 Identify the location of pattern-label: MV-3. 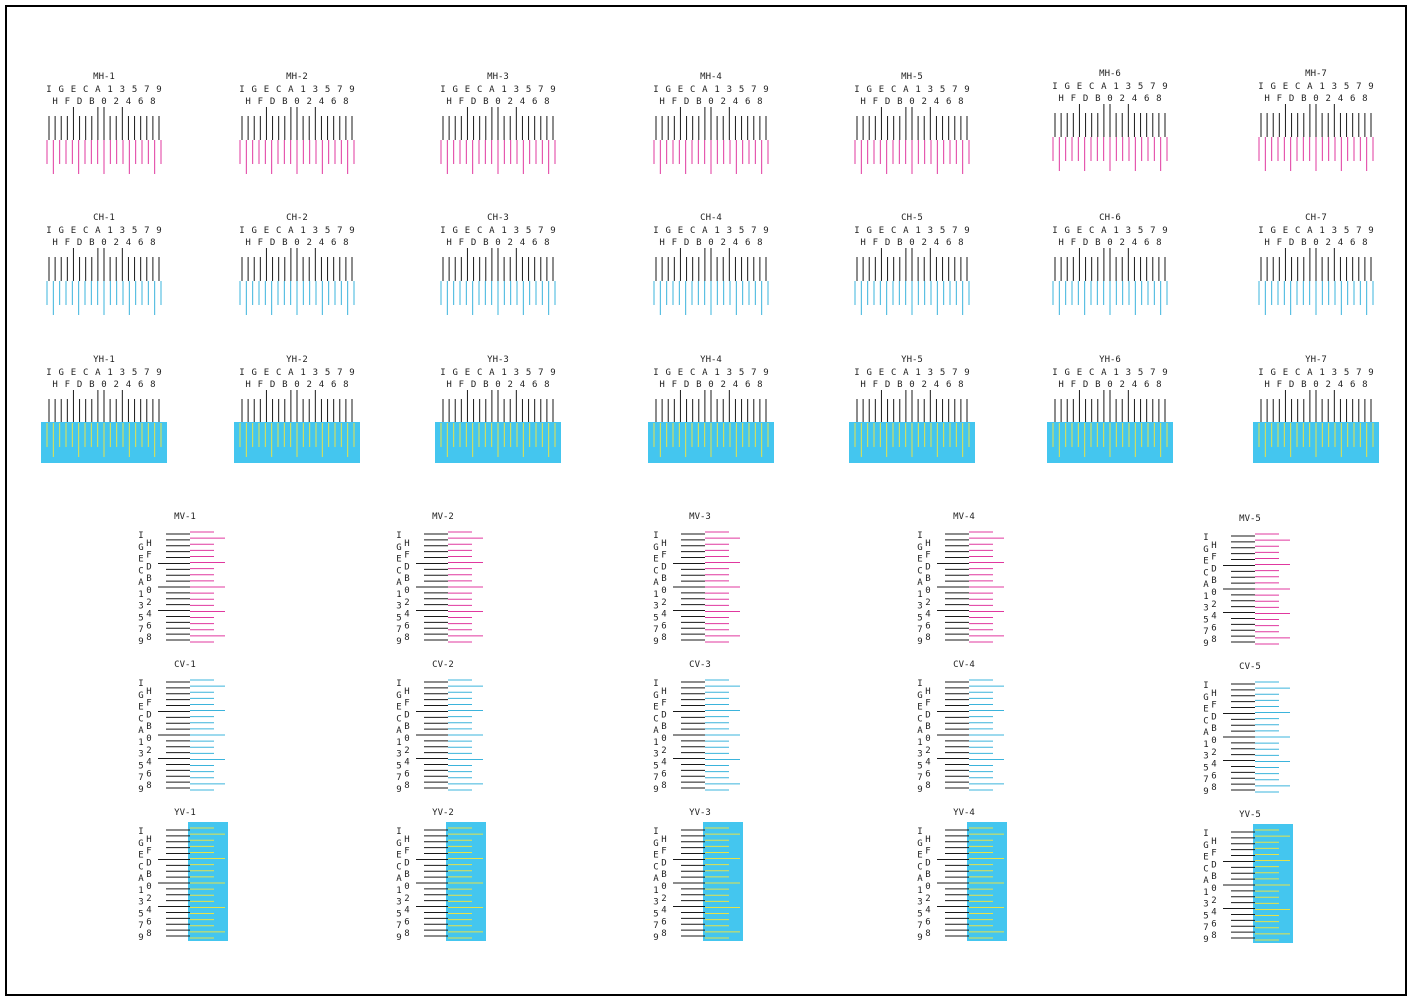
(700, 517).